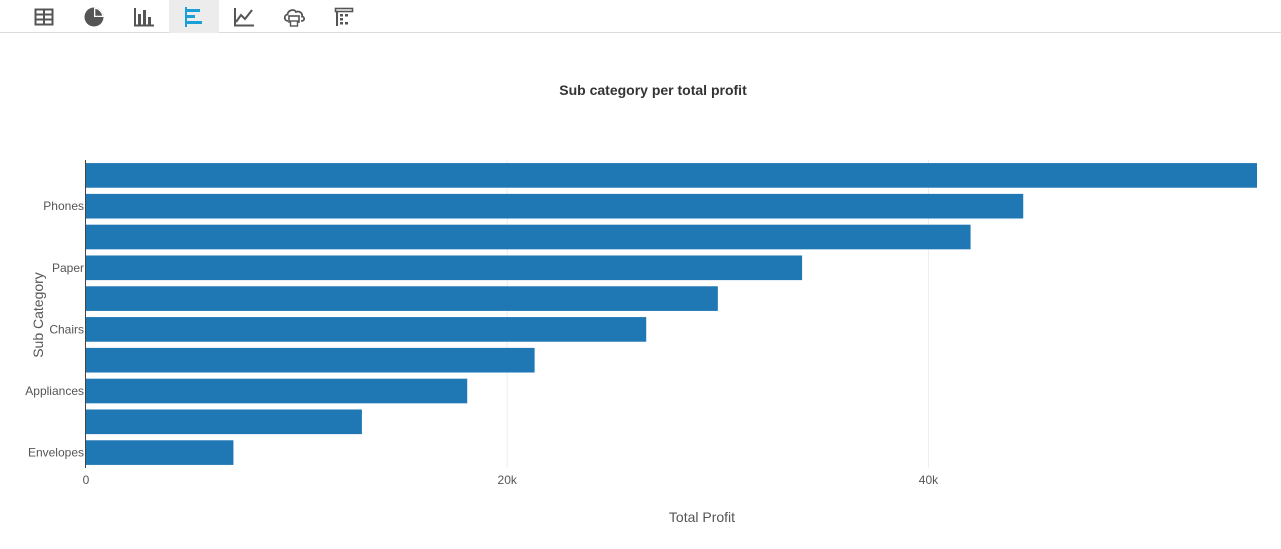 The image size is (1281, 549). I want to click on pie-chart-icon, so click(94, 16).